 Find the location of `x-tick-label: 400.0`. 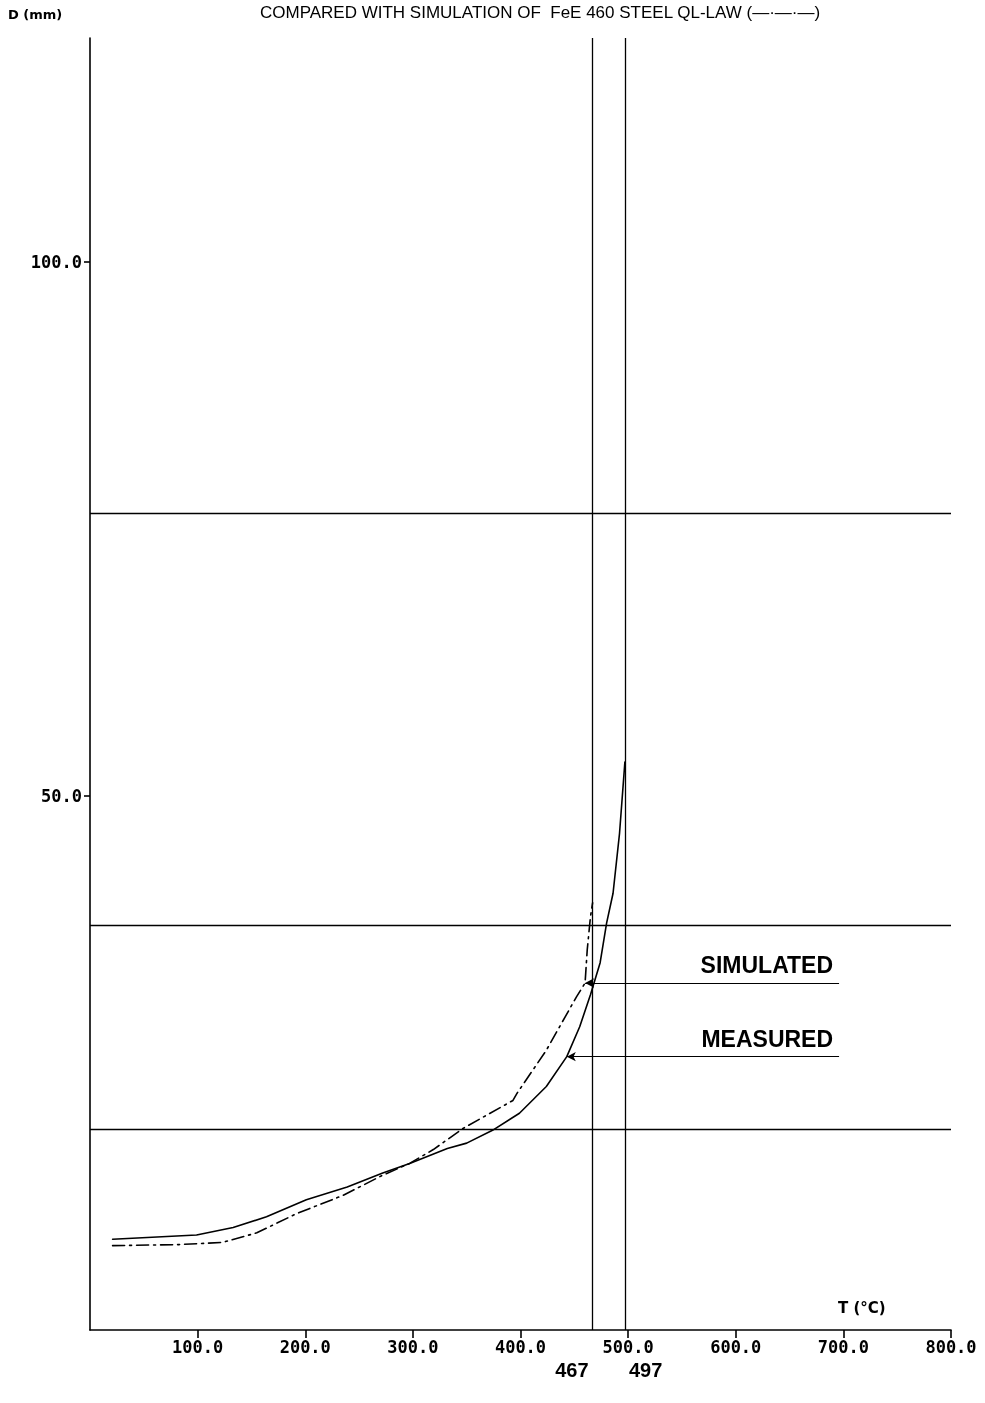

x-tick-label: 400.0 is located at coordinates (520, 1346).